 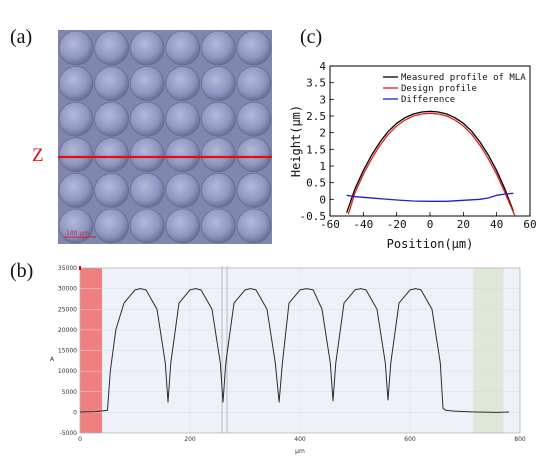 What do you see at coordinates (69, 433) in the screenshot?
I see `y-tick-label: -5000` at bounding box center [69, 433].